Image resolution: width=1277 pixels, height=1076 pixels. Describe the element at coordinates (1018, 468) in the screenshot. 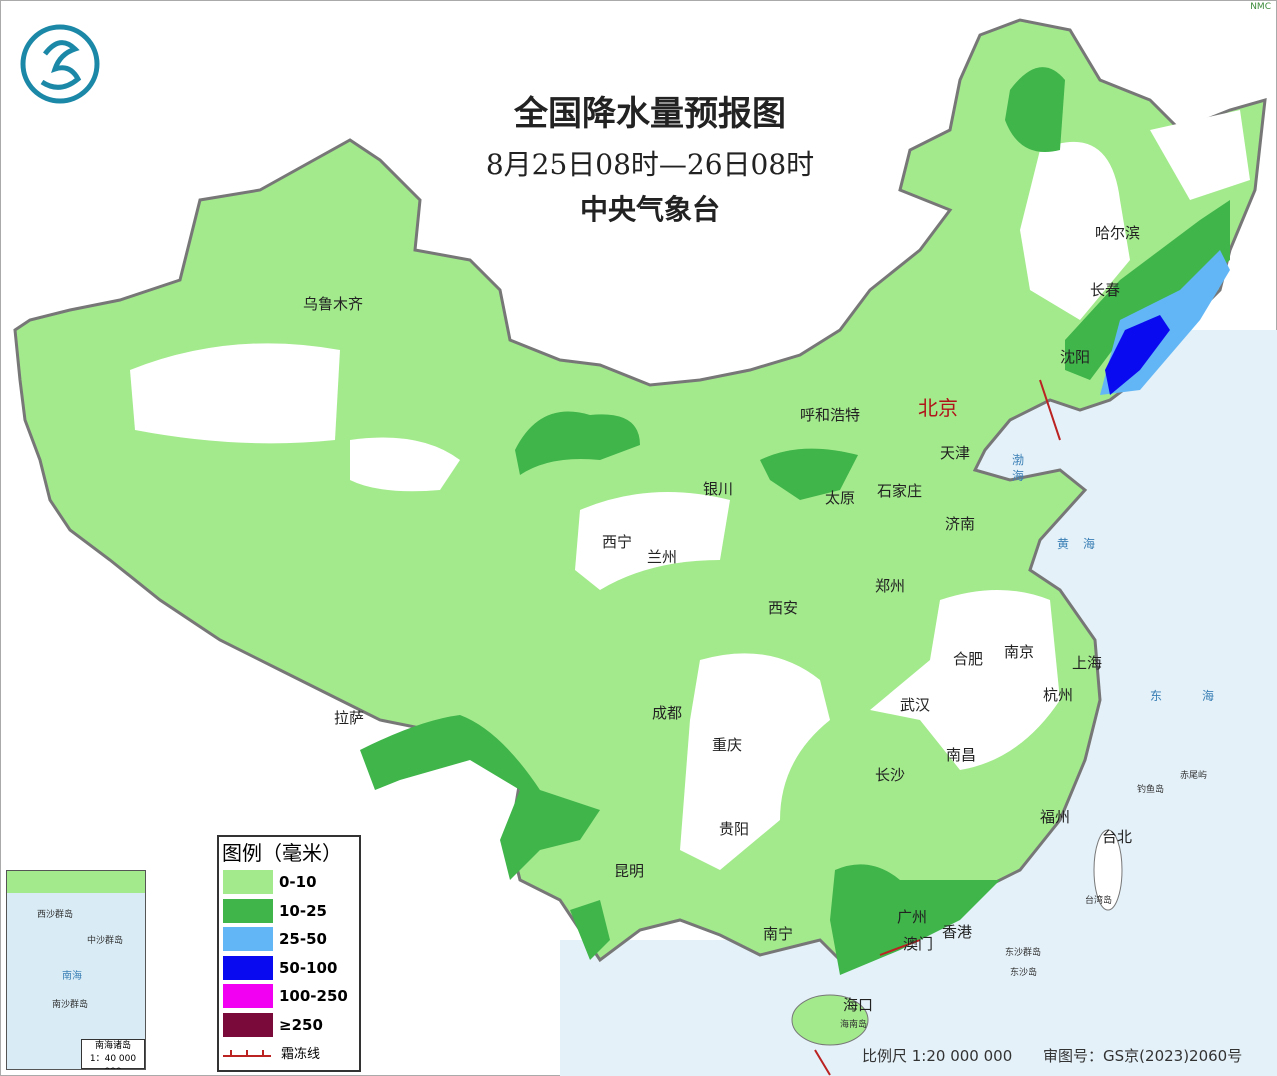

I see `sea-bohai: 渤海` at that location.